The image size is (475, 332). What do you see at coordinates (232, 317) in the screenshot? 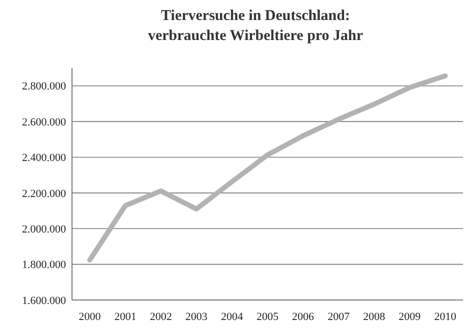
I see `x-tick-label: 2004` at bounding box center [232, 317].